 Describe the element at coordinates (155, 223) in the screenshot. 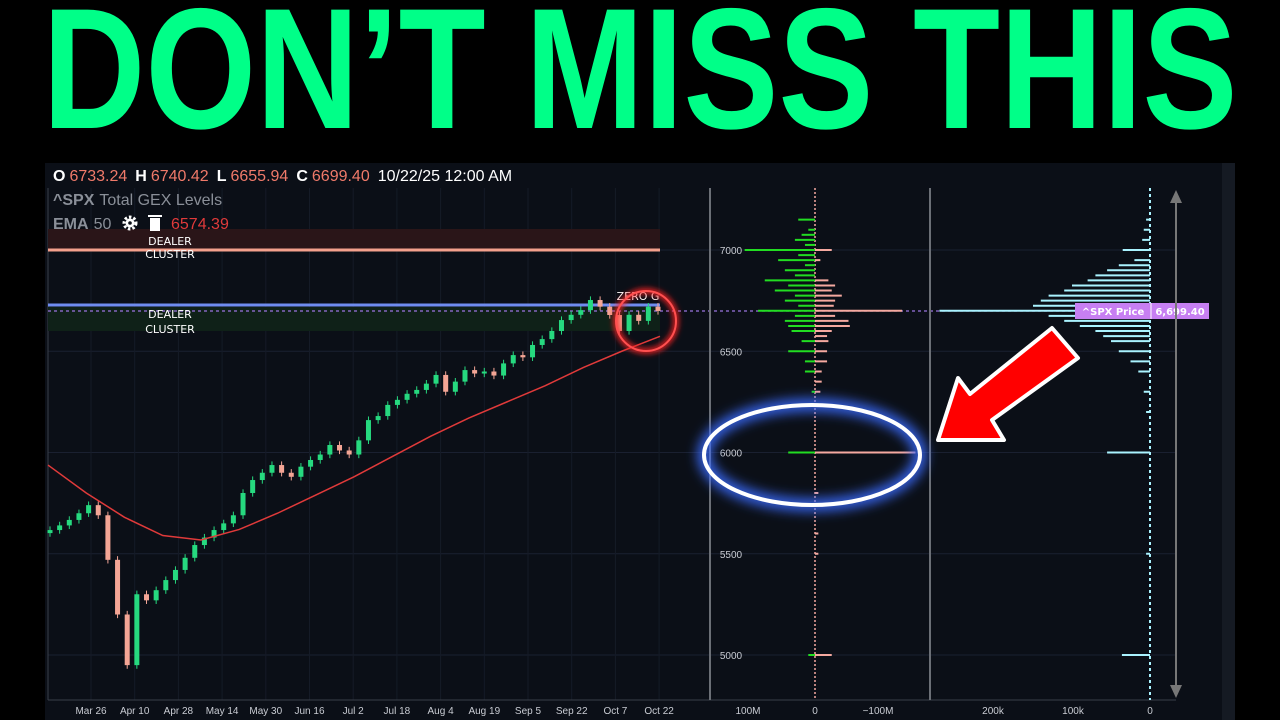

I see `trash-icon` at that location.